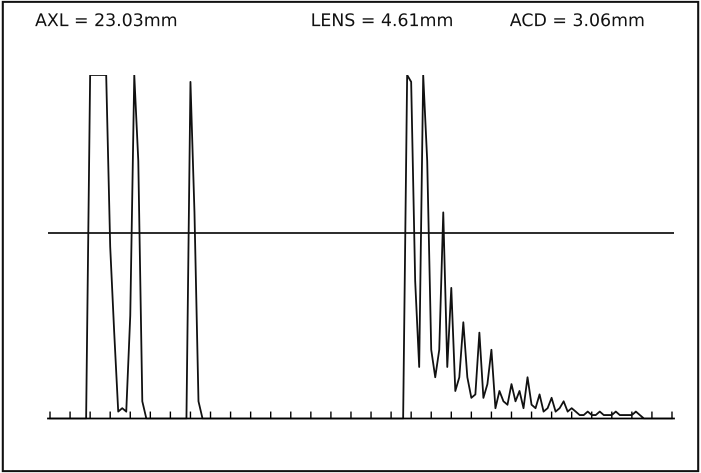 The image size is (701, 473). I want to click on text: ACD = 3.06mm, so click(577, 19).